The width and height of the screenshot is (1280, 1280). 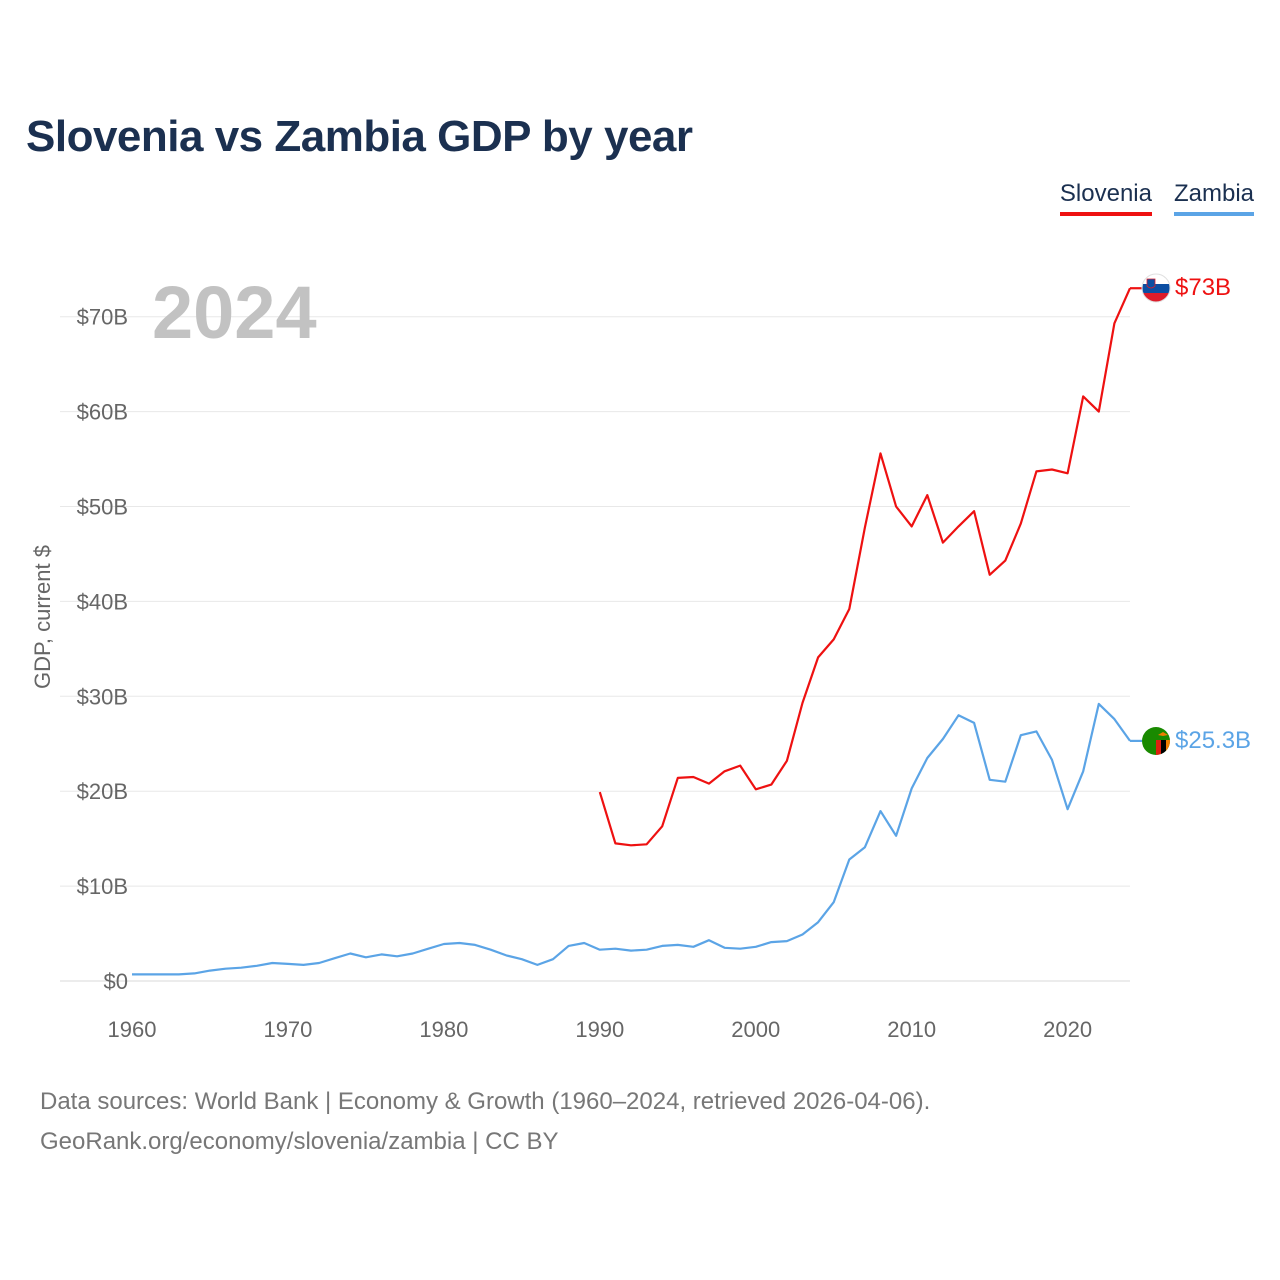 What do you see at coordinates (911, 1029) in the screenshot?
I see `x-tick-label: 2010` at bounding box center [911, 1029].